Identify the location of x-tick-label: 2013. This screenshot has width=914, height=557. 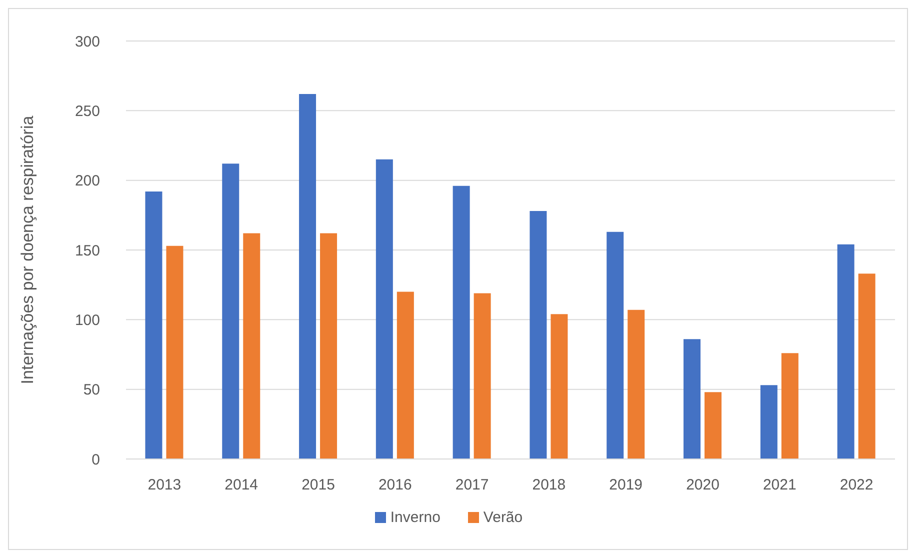
(165, 485).